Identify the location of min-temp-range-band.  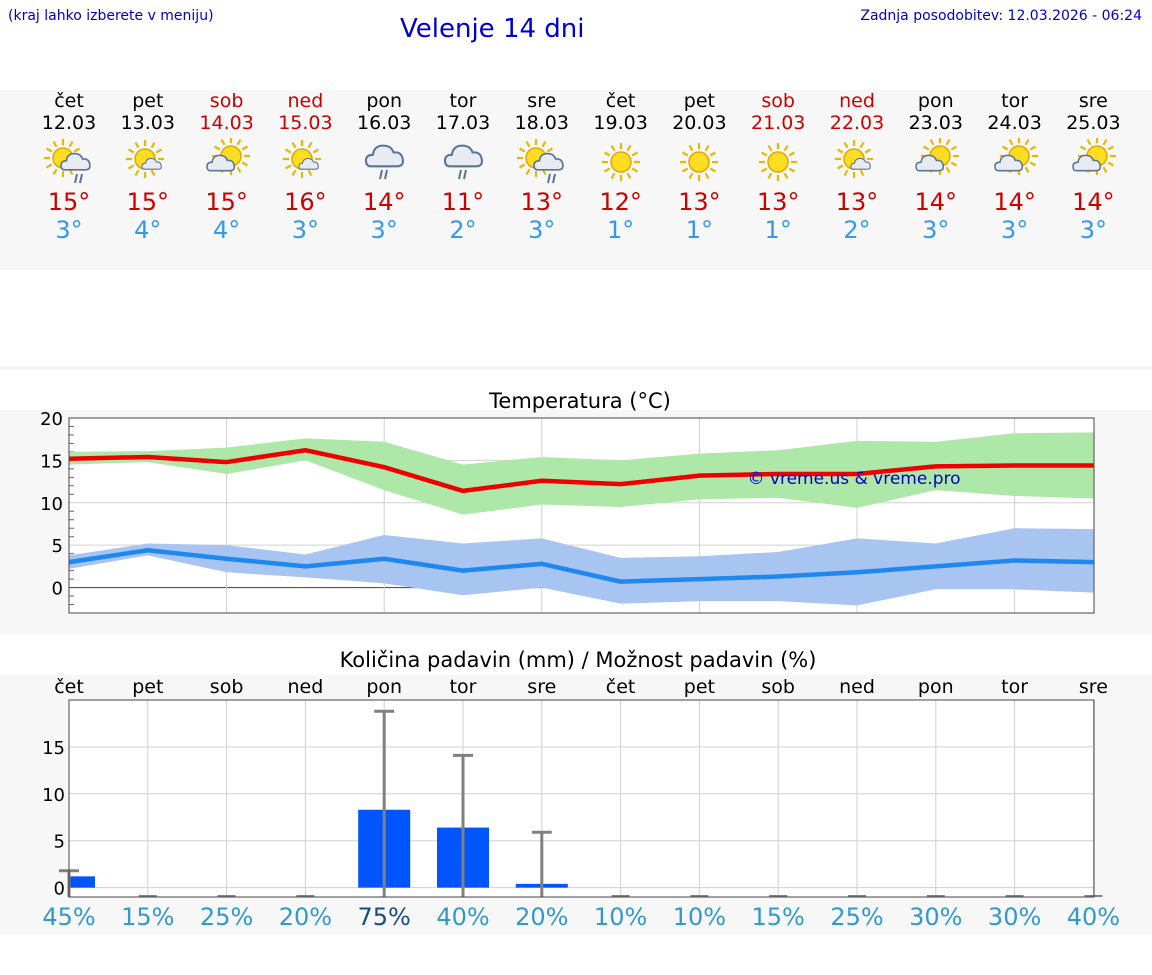
(581, 567).